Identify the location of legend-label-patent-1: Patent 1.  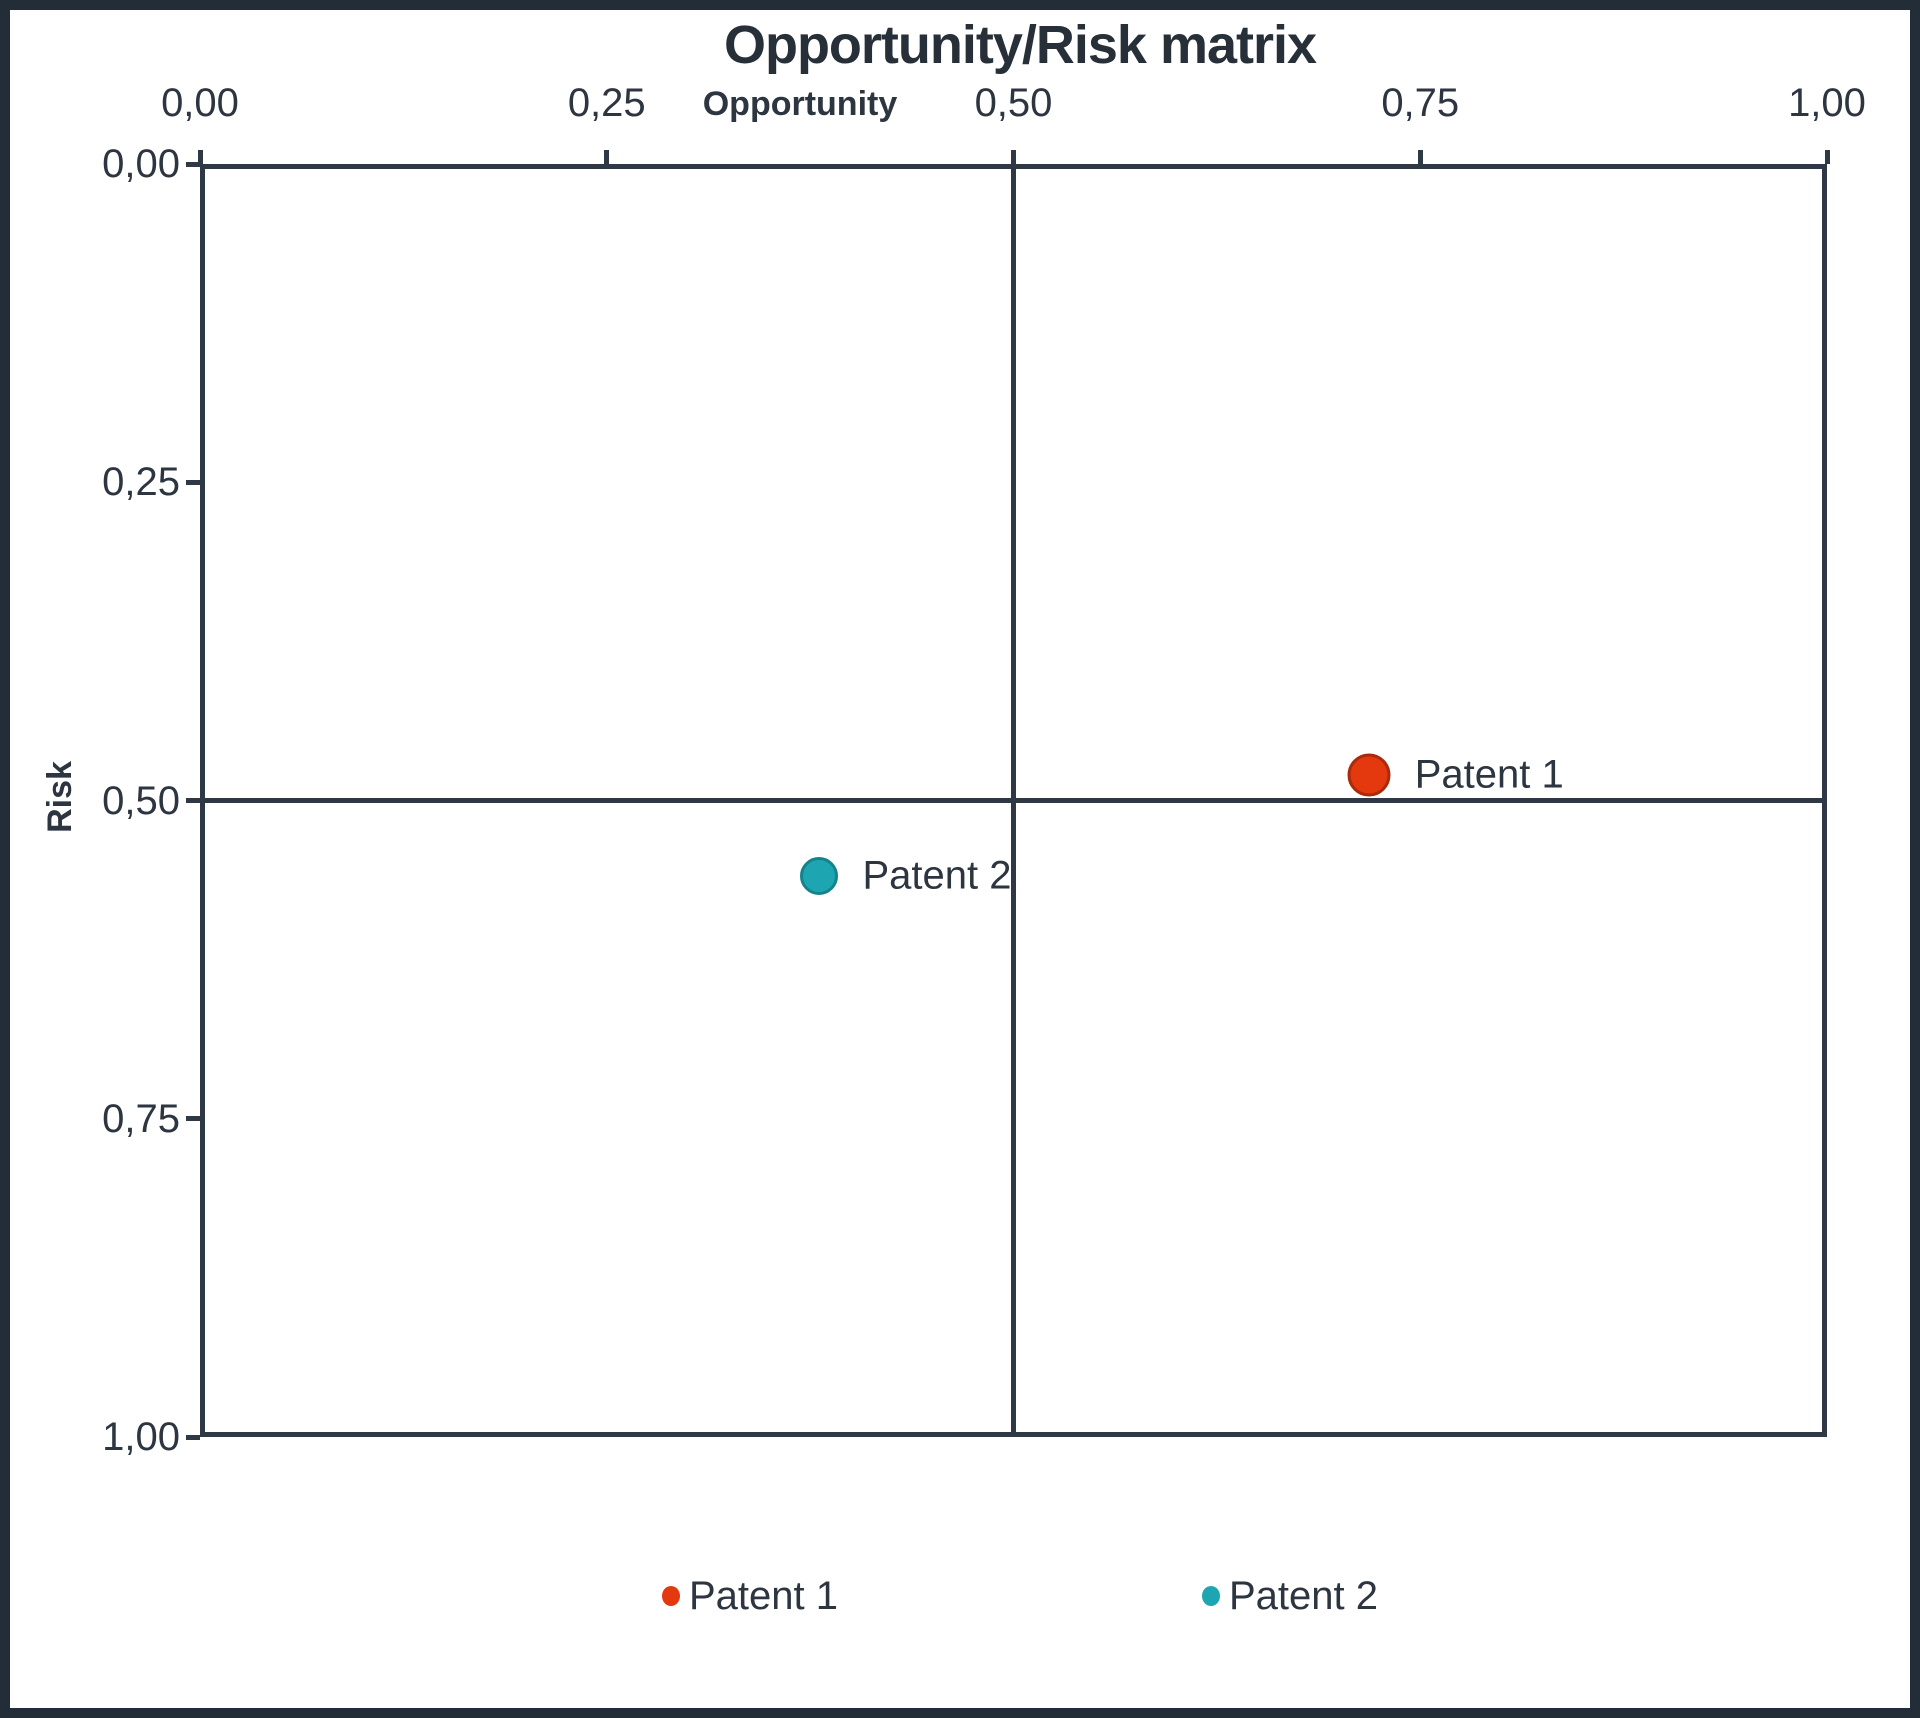
(764, 1595).